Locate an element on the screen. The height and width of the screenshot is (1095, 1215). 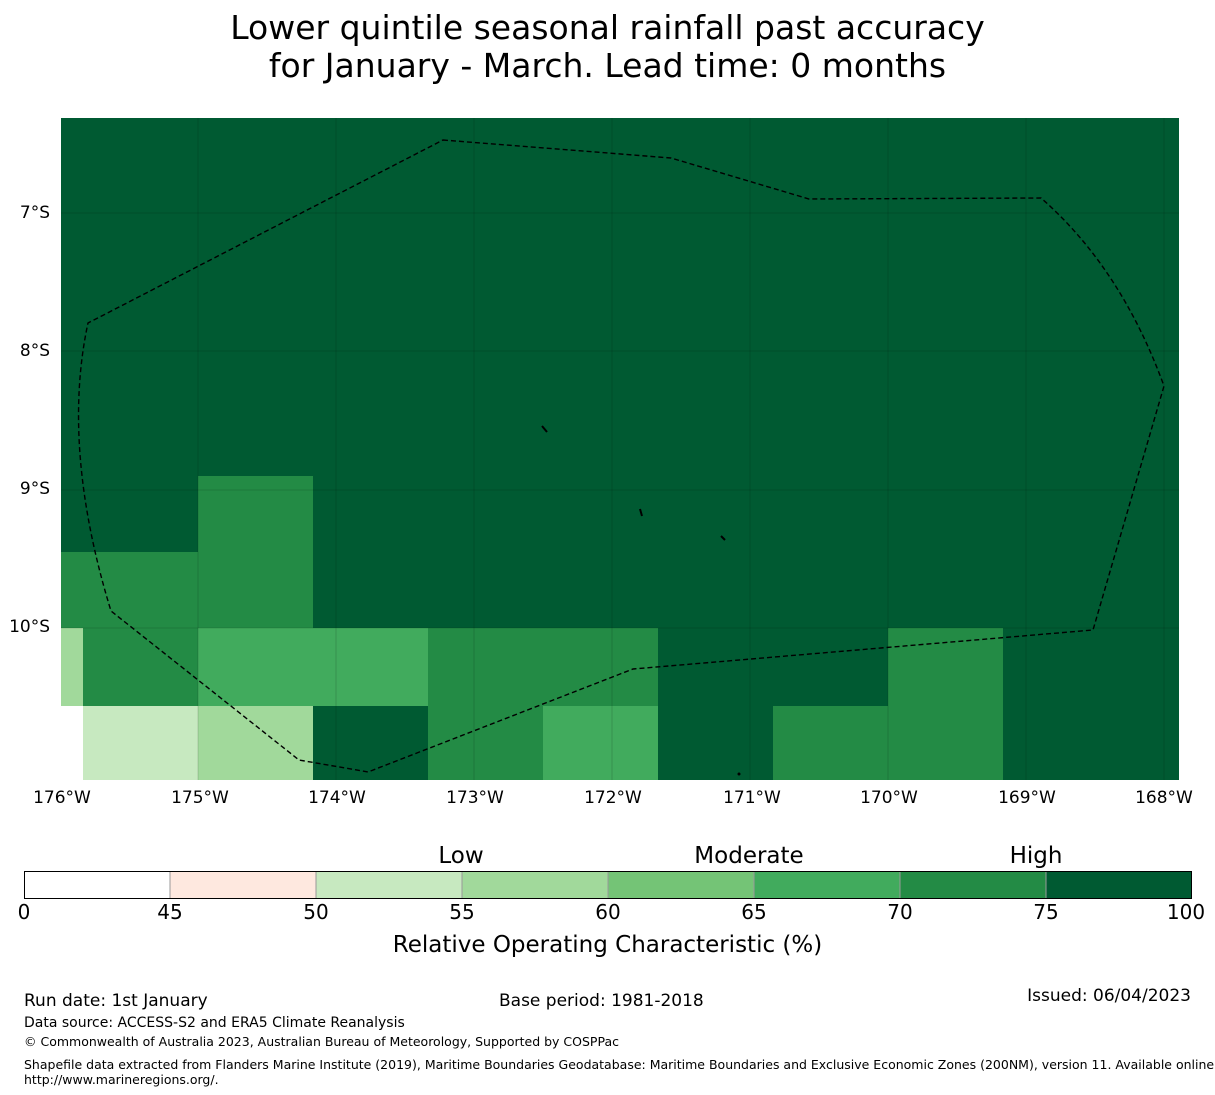
colorbar-axis-label: Relative Operating Characteristic (%) is located at coordinates (607, 945).